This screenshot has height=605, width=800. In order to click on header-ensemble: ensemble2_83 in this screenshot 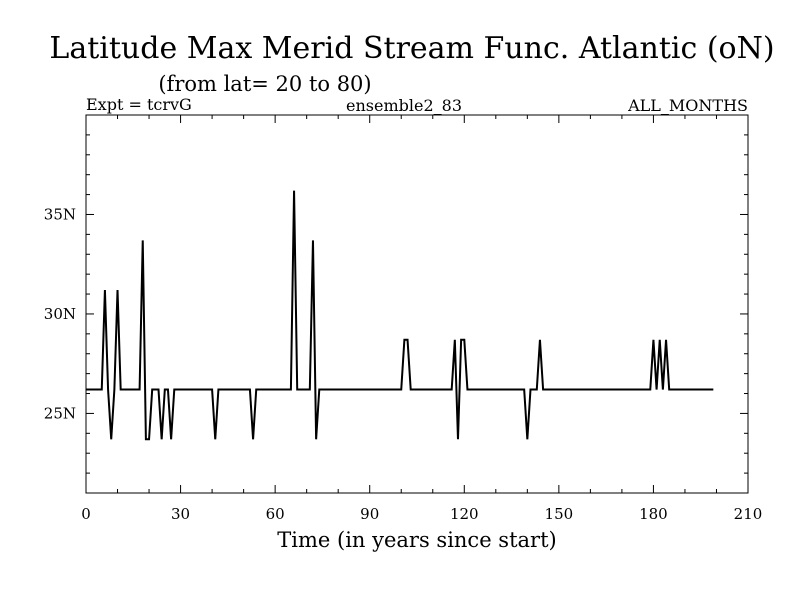, I will do `click(404, 105)`.